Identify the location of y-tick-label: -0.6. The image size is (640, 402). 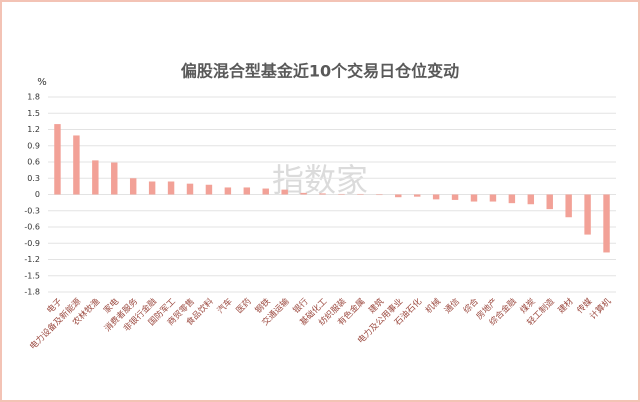
(32, 227).